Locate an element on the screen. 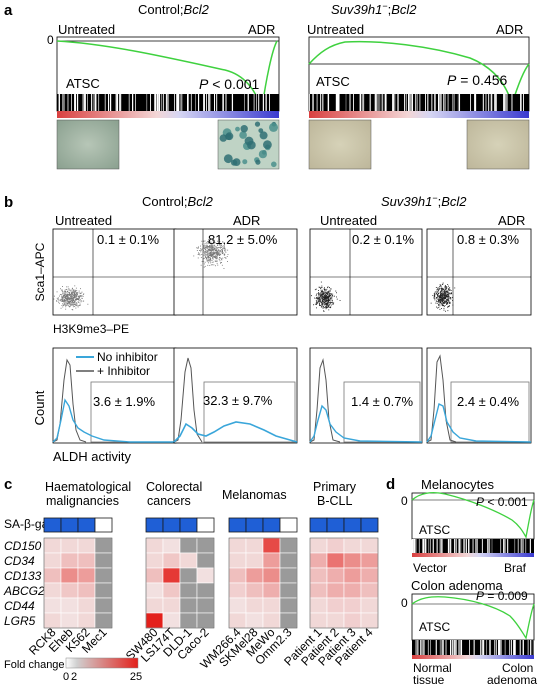  panel-a-left-barcode is located at coordinates (168, 102).